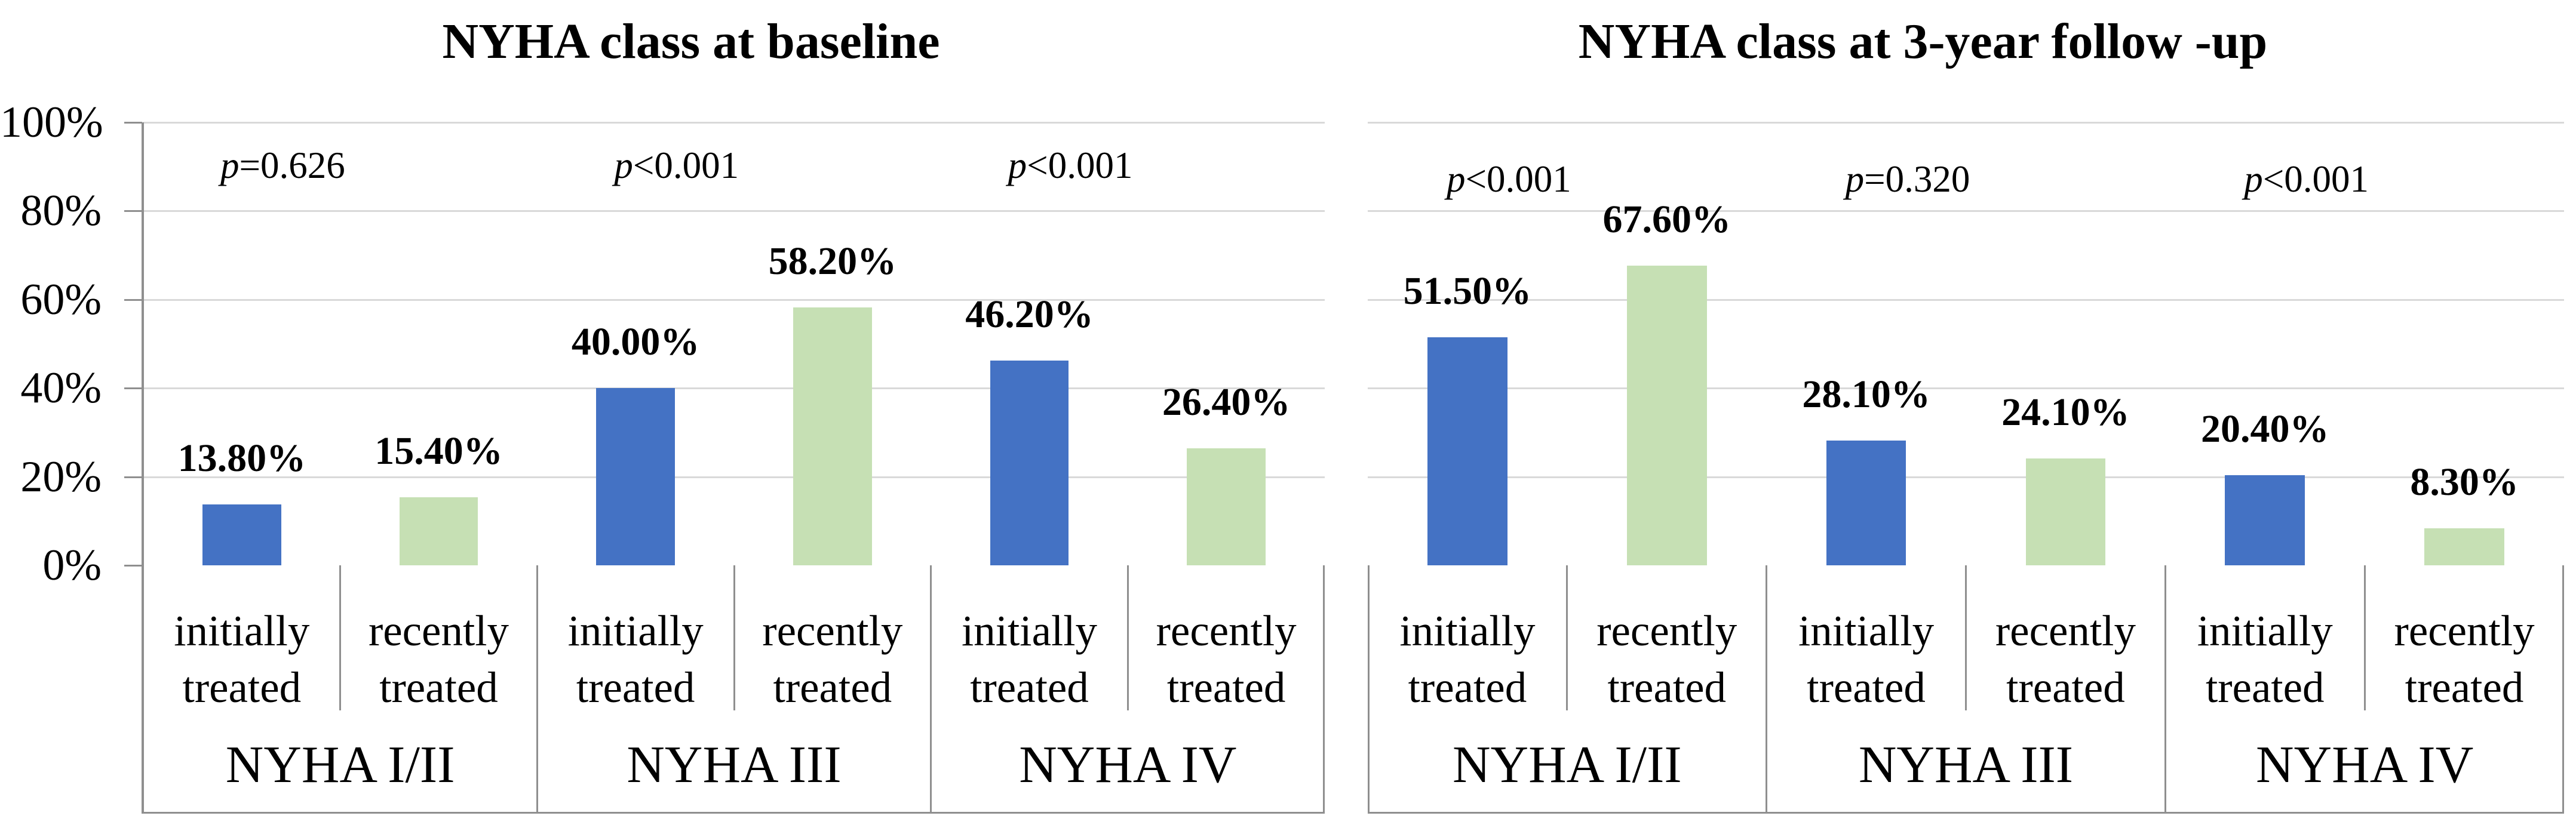 The image size is (2576, 825). I want to click on p-value-label: p=0.626, so click(282, 165).